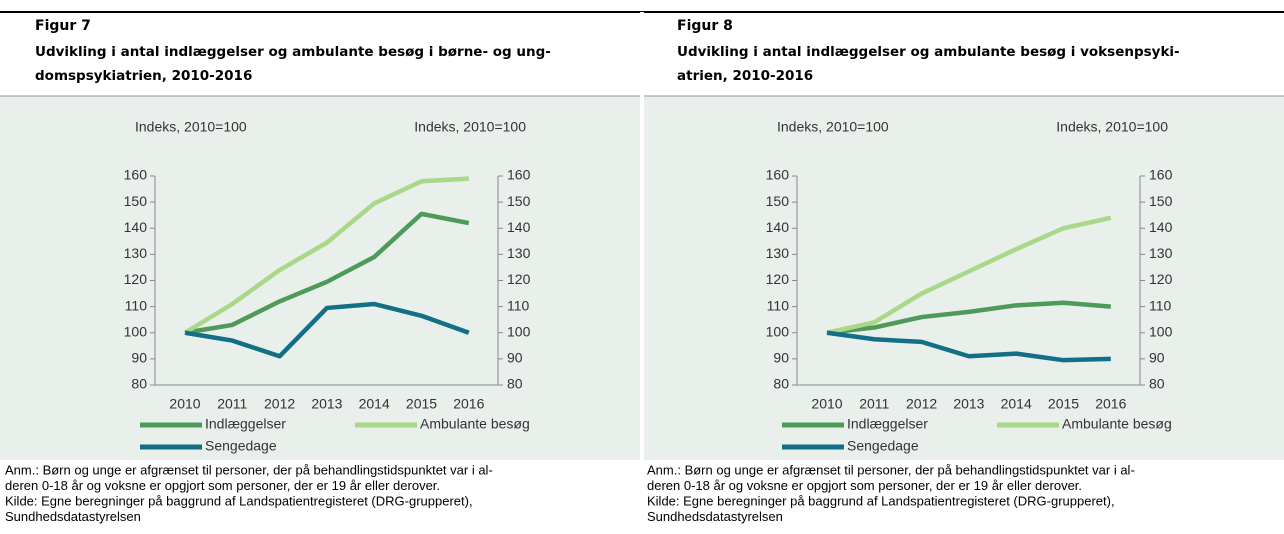 Image resolution: width=1284 pixels, height=534 pixels. Describe the element at coordinates (705, 26) in the screenshot. I see `figure-label: Figur 8` at that location.